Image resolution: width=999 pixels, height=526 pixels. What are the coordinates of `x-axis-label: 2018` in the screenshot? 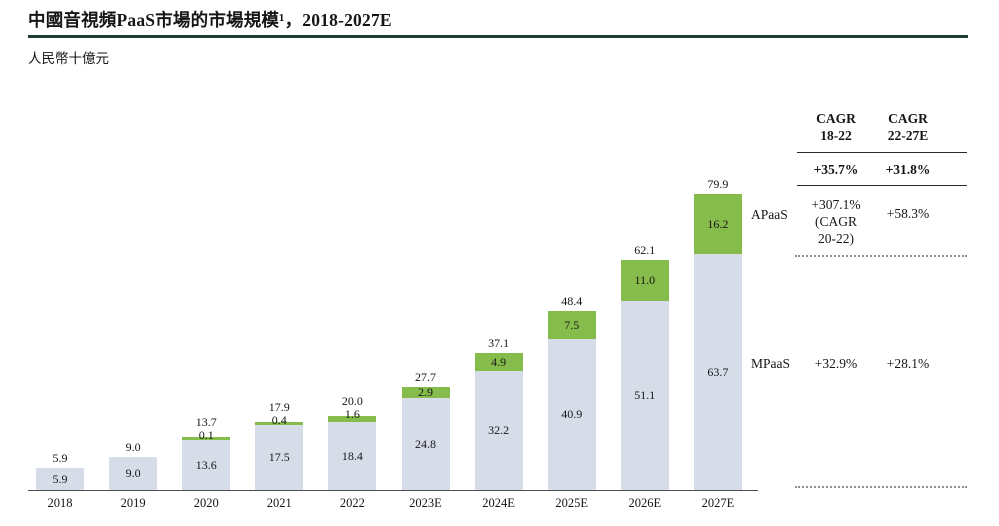 It's located at (60, 503).